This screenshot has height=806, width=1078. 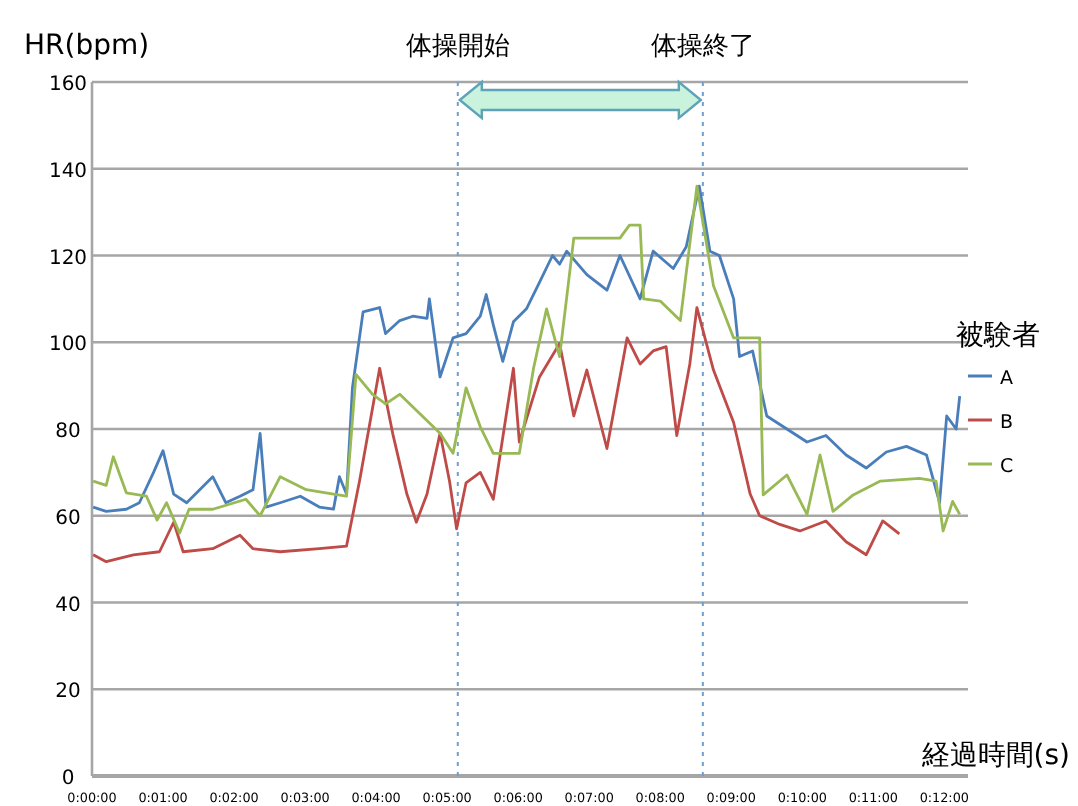 What do you see at coordinates (68, 692) in the screenshot?
I see `y-tick-label: 20` at bounding box center [68, 692].